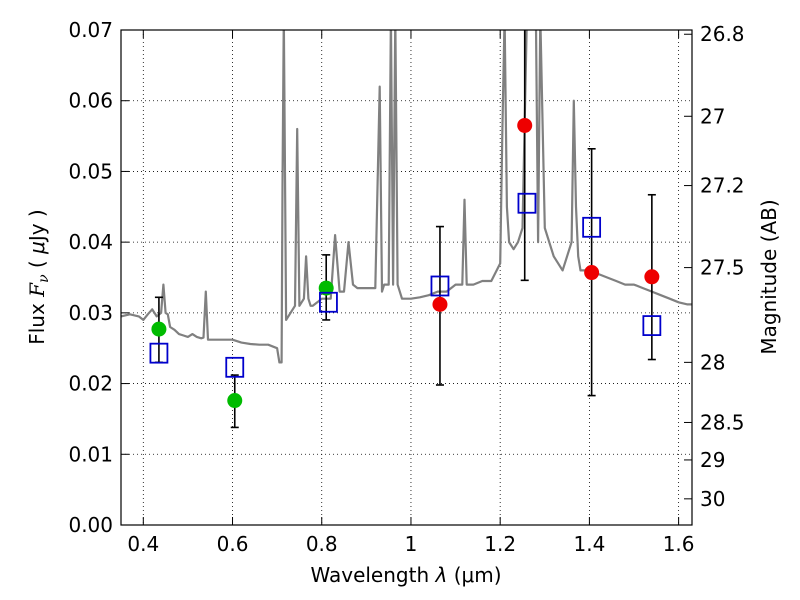  Describe the element at coordinates (679, 544) in the screenshot. I see `x-tick-label: 1.6` at that location.